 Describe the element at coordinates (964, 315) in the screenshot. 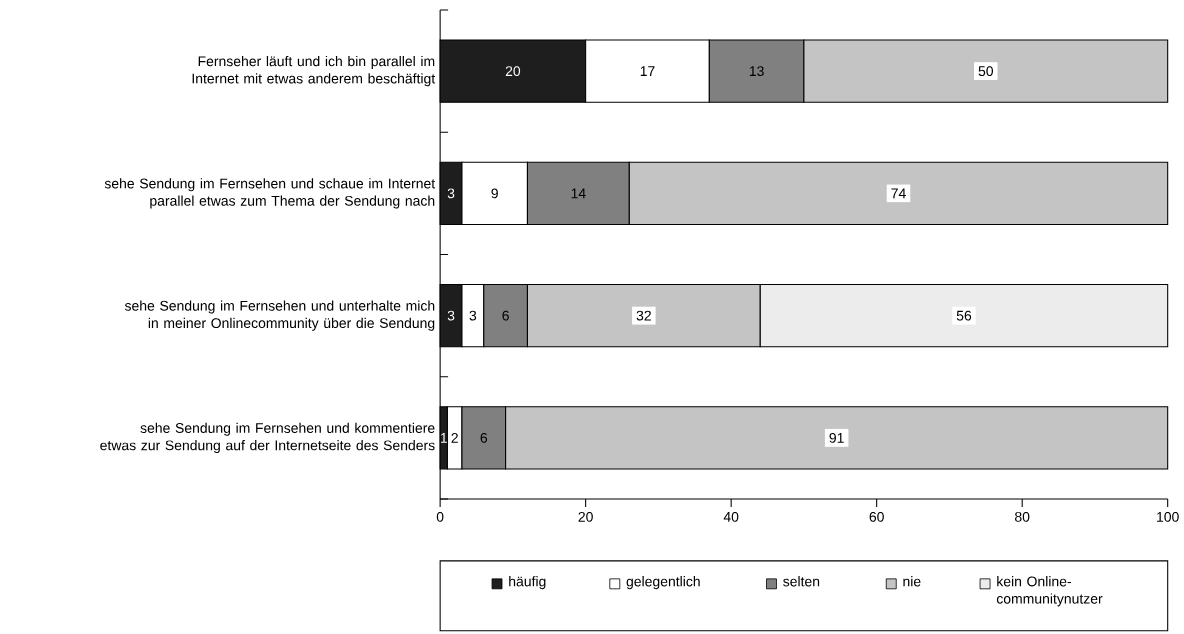

I see `data-label: 56` at that location.